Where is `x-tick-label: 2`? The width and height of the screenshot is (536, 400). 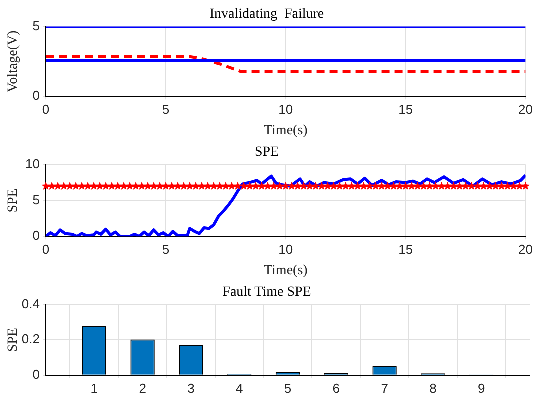
x-tick-label: 2 is located at coordinates (142, 388).